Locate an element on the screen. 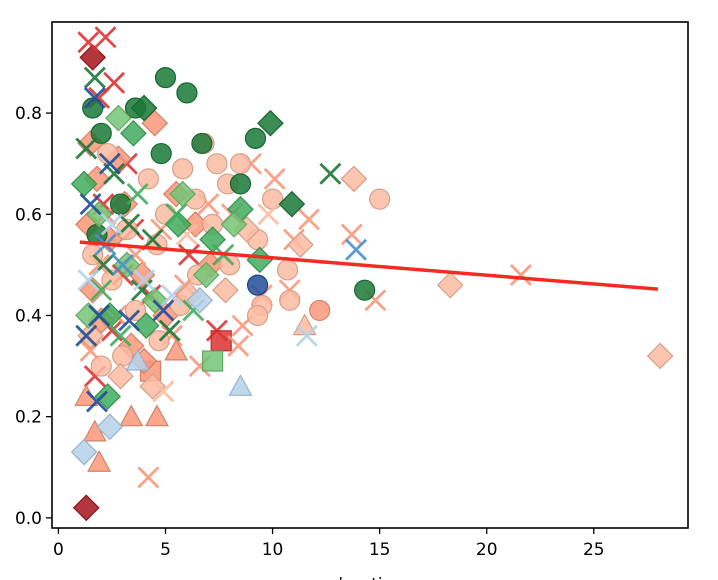 This screenshot has width=718, height=580. y-axis-ticks: 0.0 0.2 0.4 0.6 0.8 is located at coordinates (33, 316).